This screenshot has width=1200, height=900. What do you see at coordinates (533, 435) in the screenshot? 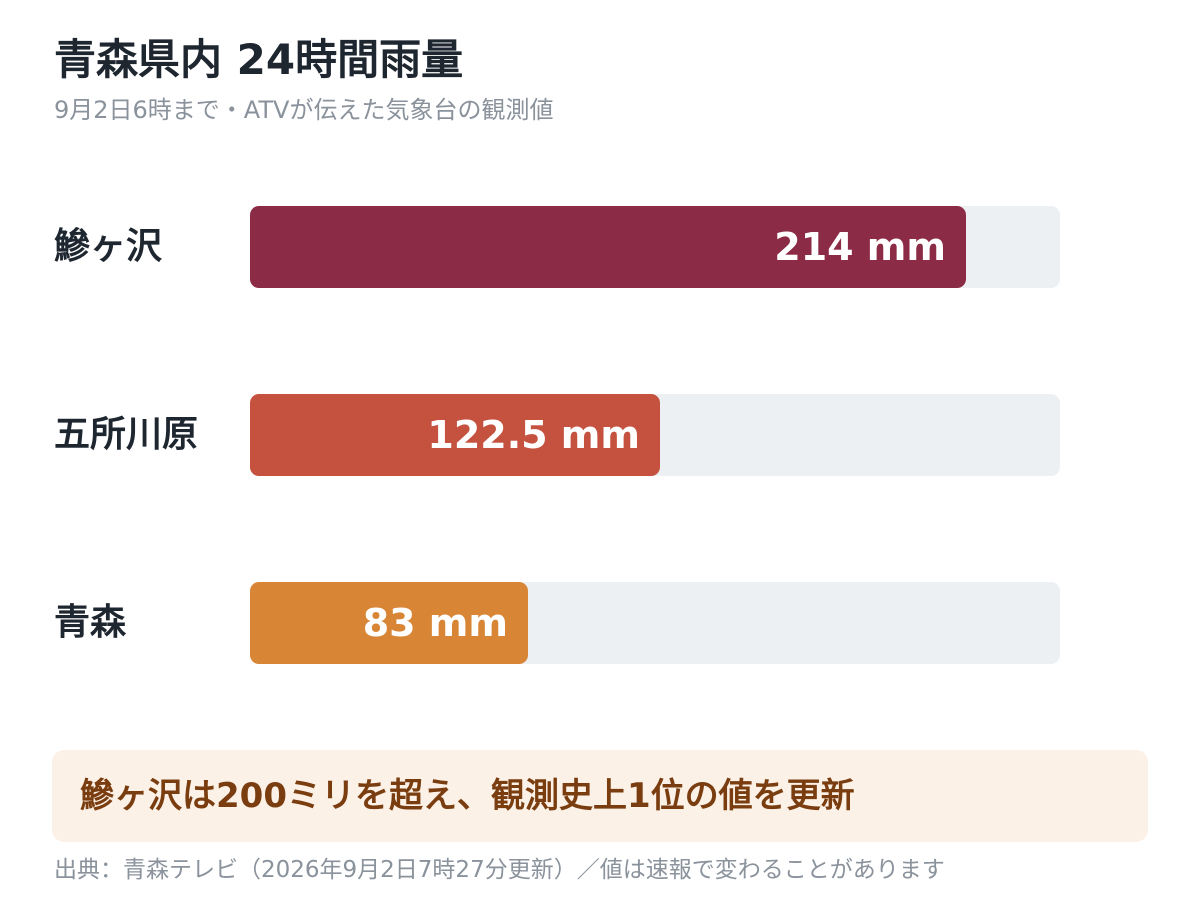
I see `bar-value-label: 122.5 mm` at bounding box center [533, 435].